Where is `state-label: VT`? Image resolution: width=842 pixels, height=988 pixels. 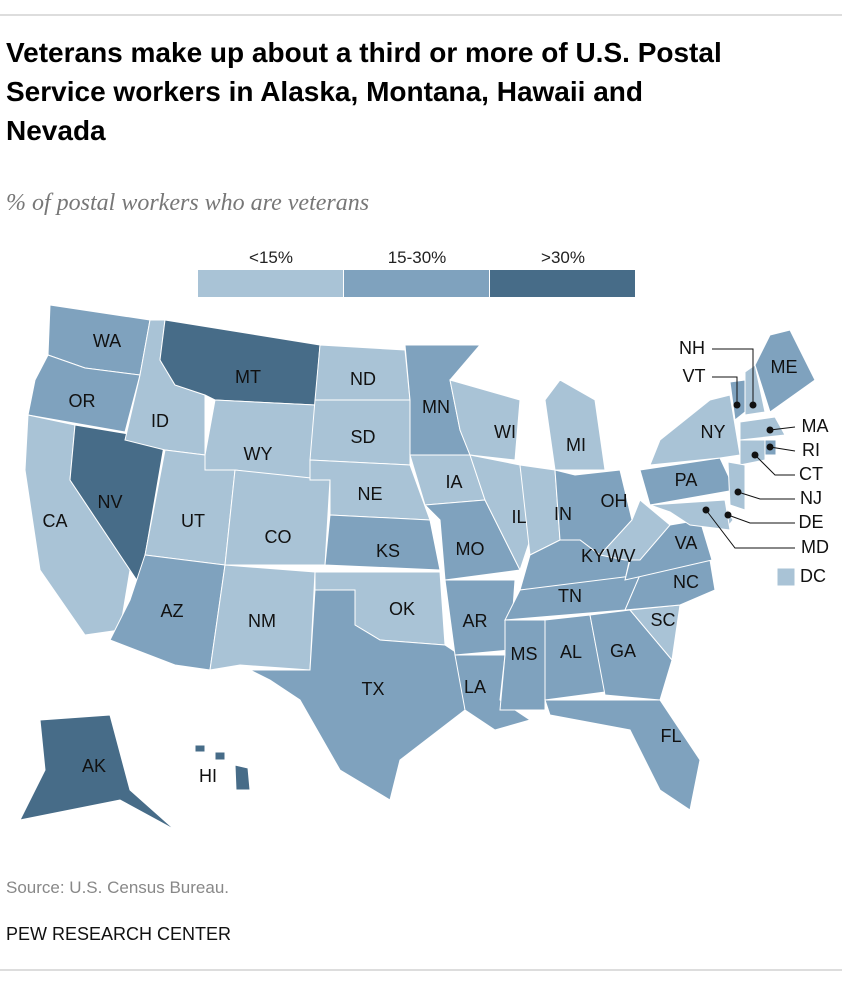 state-label: VT is located at coordinates (693, 376).